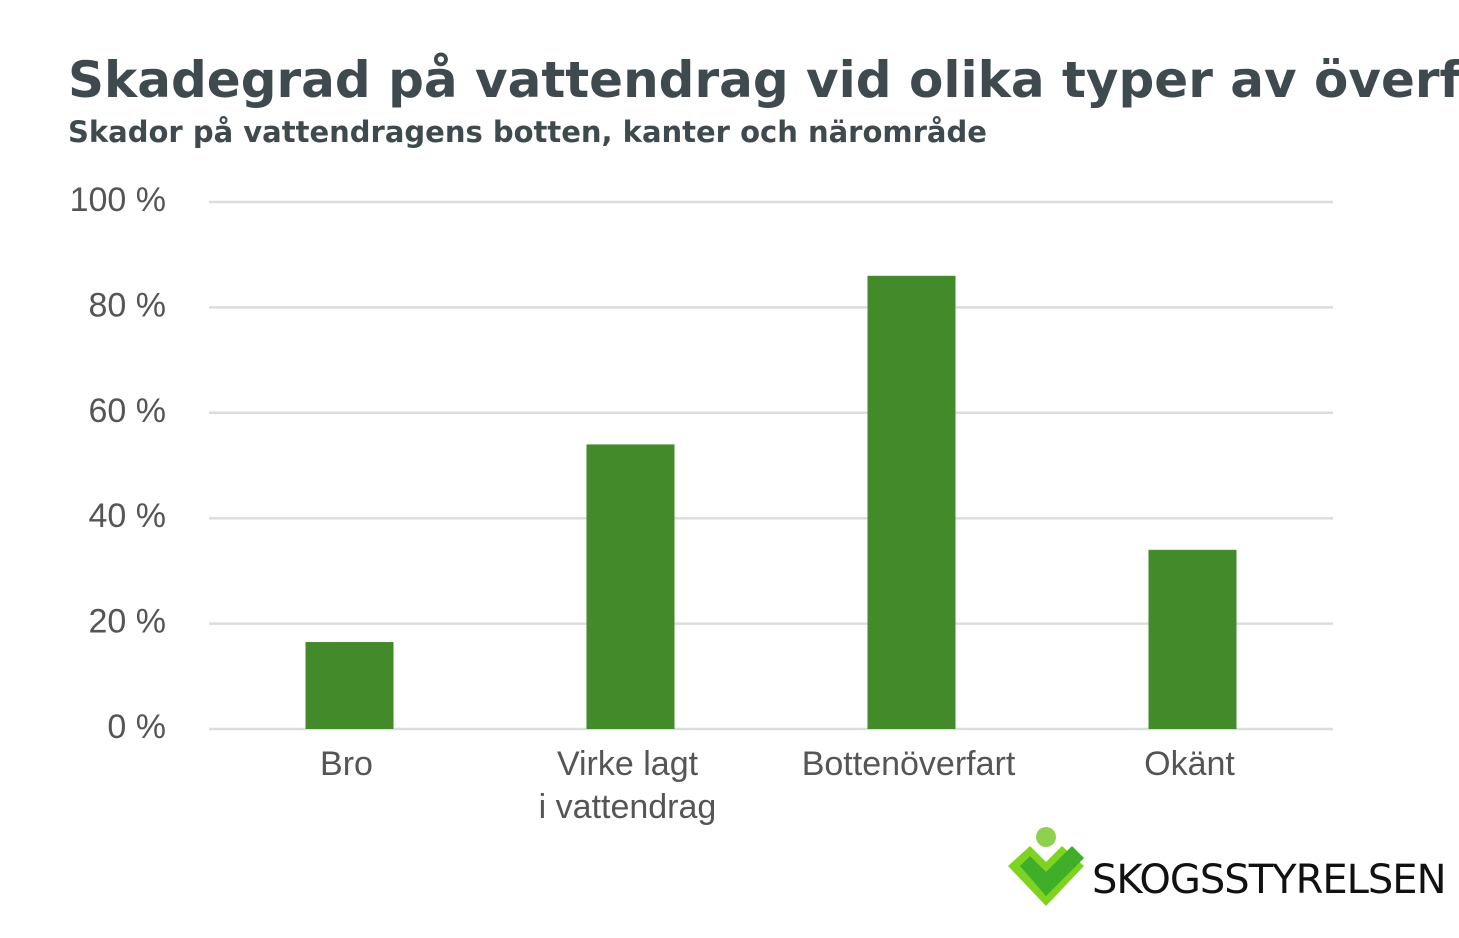 This screenshot has height=938, width=1459. What do you see at coordinates (136, 727) in the screenshot?
I see `y-tick-label: 0 %` at bounding box center [136, 727].